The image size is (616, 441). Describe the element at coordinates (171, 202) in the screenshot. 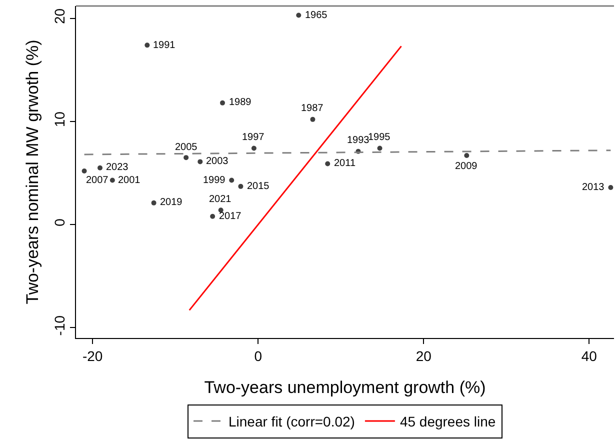

I see `annotation: 2019` at that location.